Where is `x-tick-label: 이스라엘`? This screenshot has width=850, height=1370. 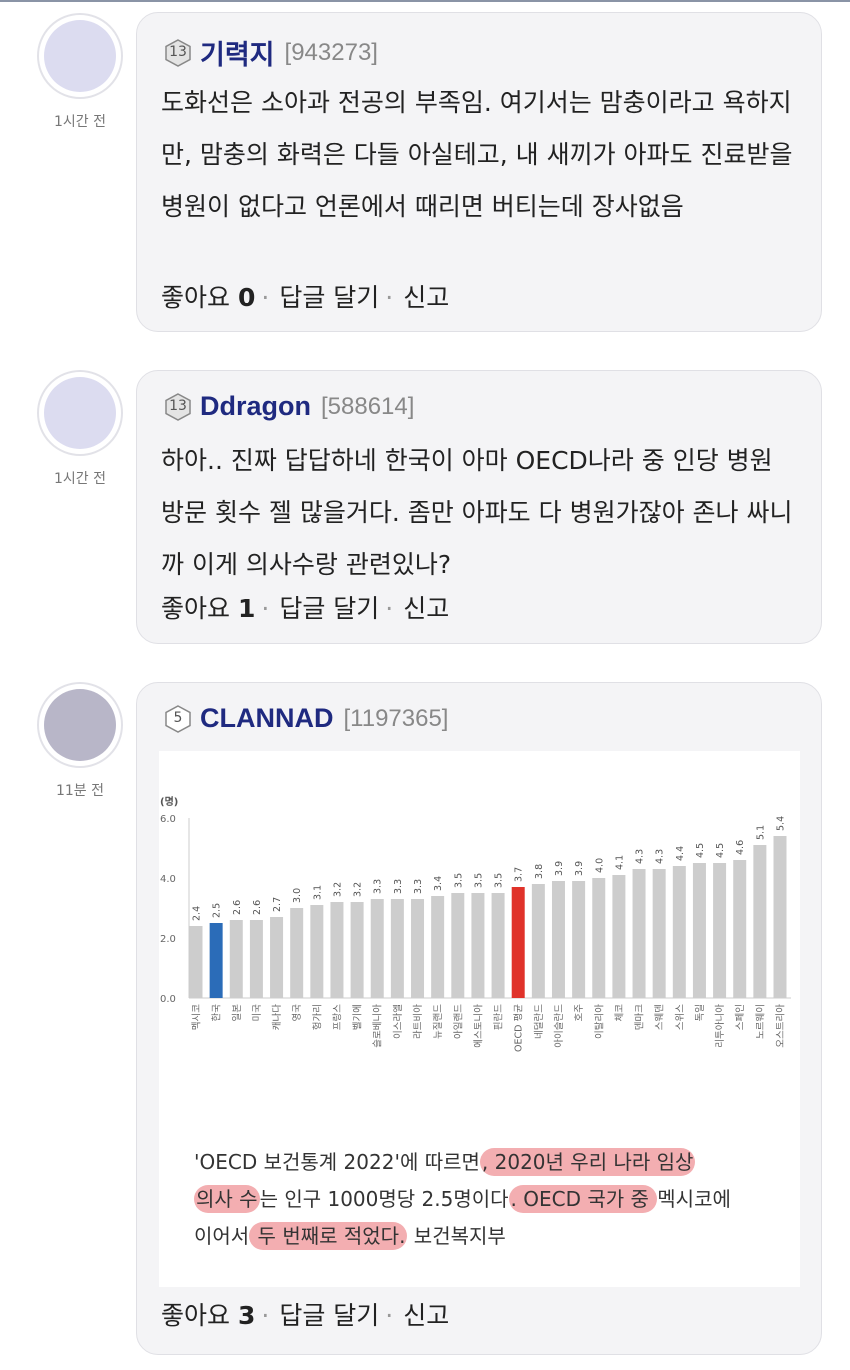 x-tick-label: 이스라엘 is located at coordinates (398, 1021).